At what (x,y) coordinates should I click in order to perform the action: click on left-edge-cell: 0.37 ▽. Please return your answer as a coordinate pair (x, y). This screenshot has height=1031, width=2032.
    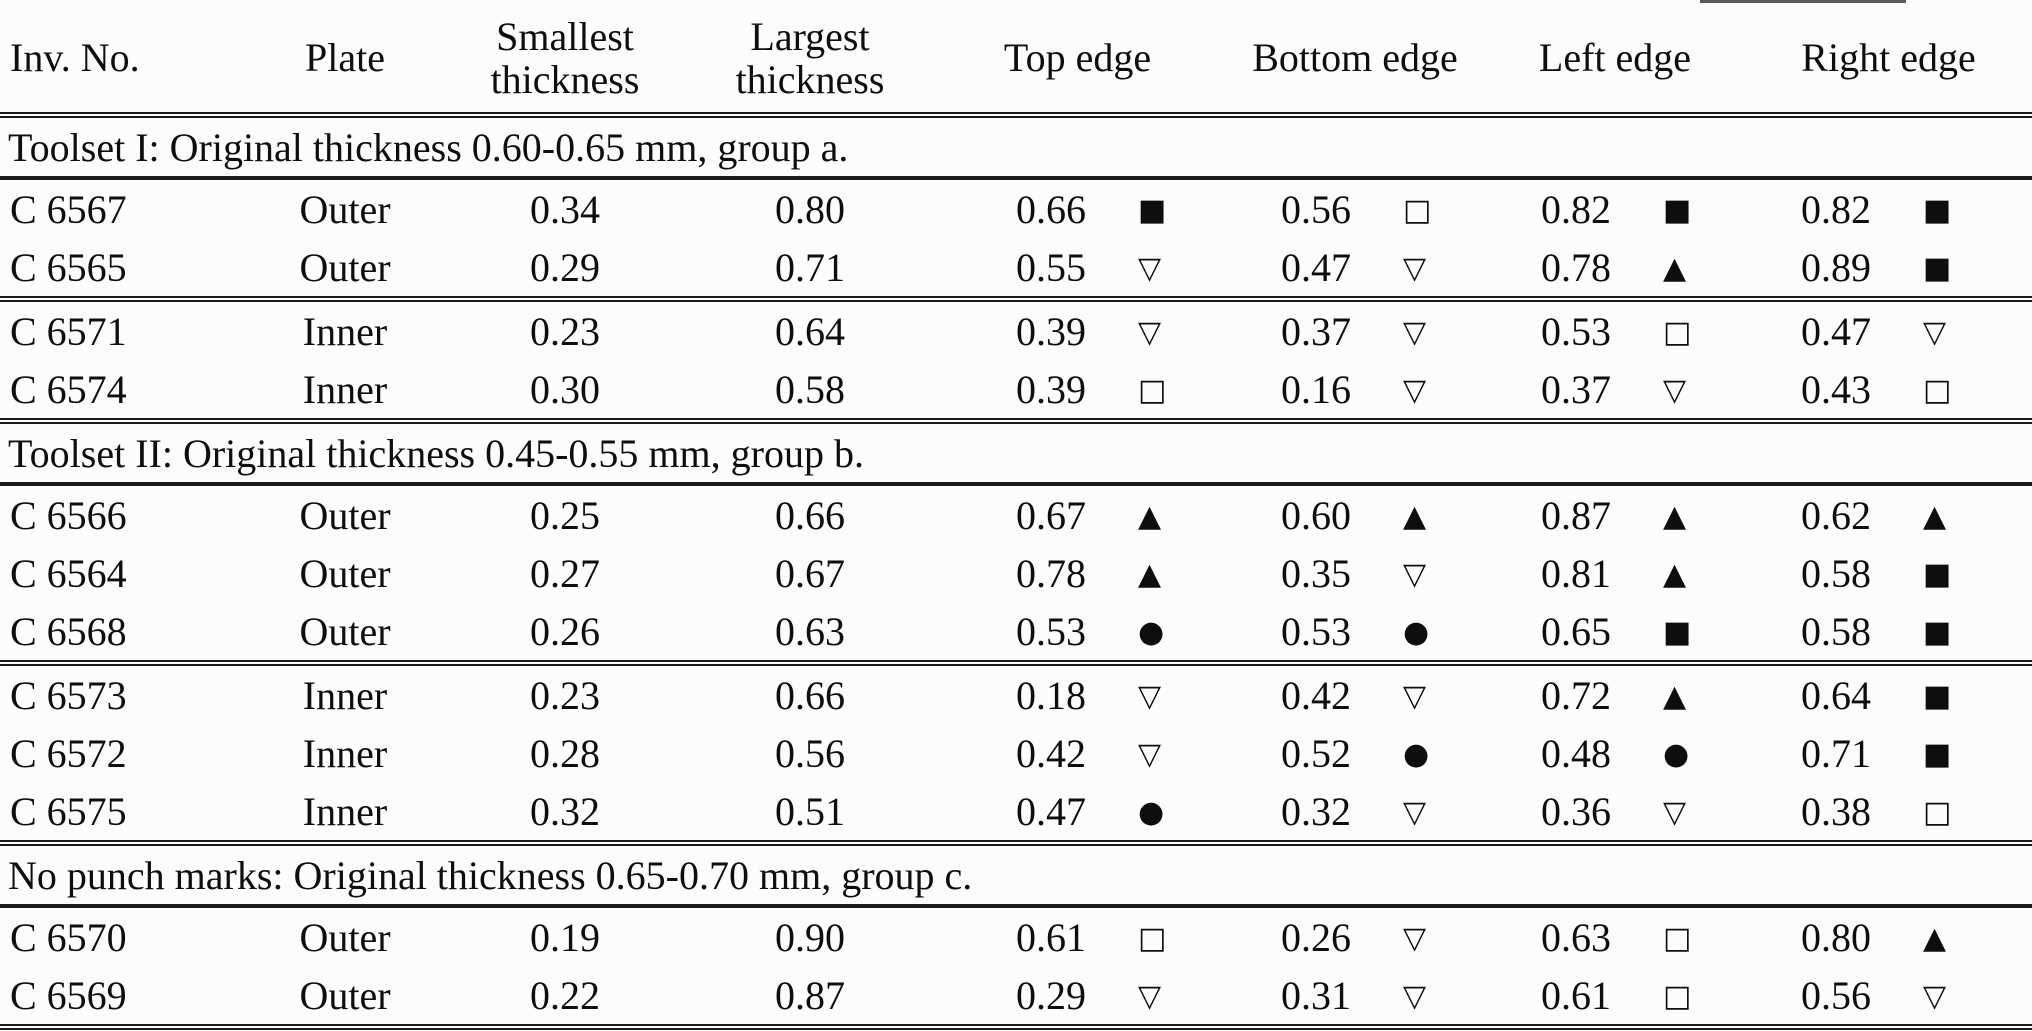
    Looking at the image, I should click on (1615, 392).